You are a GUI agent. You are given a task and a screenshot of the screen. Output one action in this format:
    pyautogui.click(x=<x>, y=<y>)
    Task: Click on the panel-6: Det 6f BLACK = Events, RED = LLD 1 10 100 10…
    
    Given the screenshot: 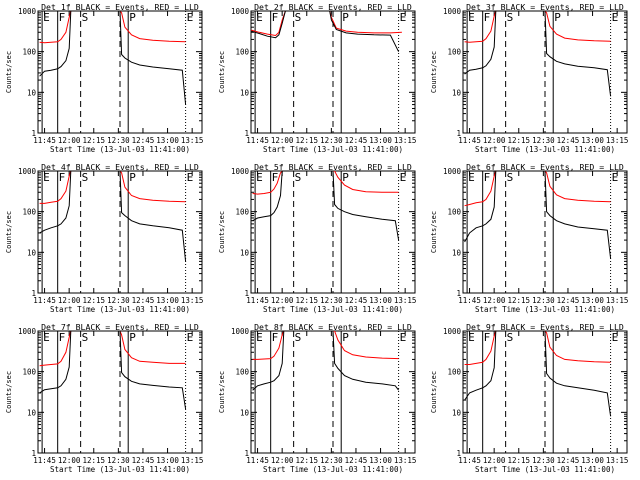 What is the action you would take?
    pyautogui.click(x=529, y=238)
    